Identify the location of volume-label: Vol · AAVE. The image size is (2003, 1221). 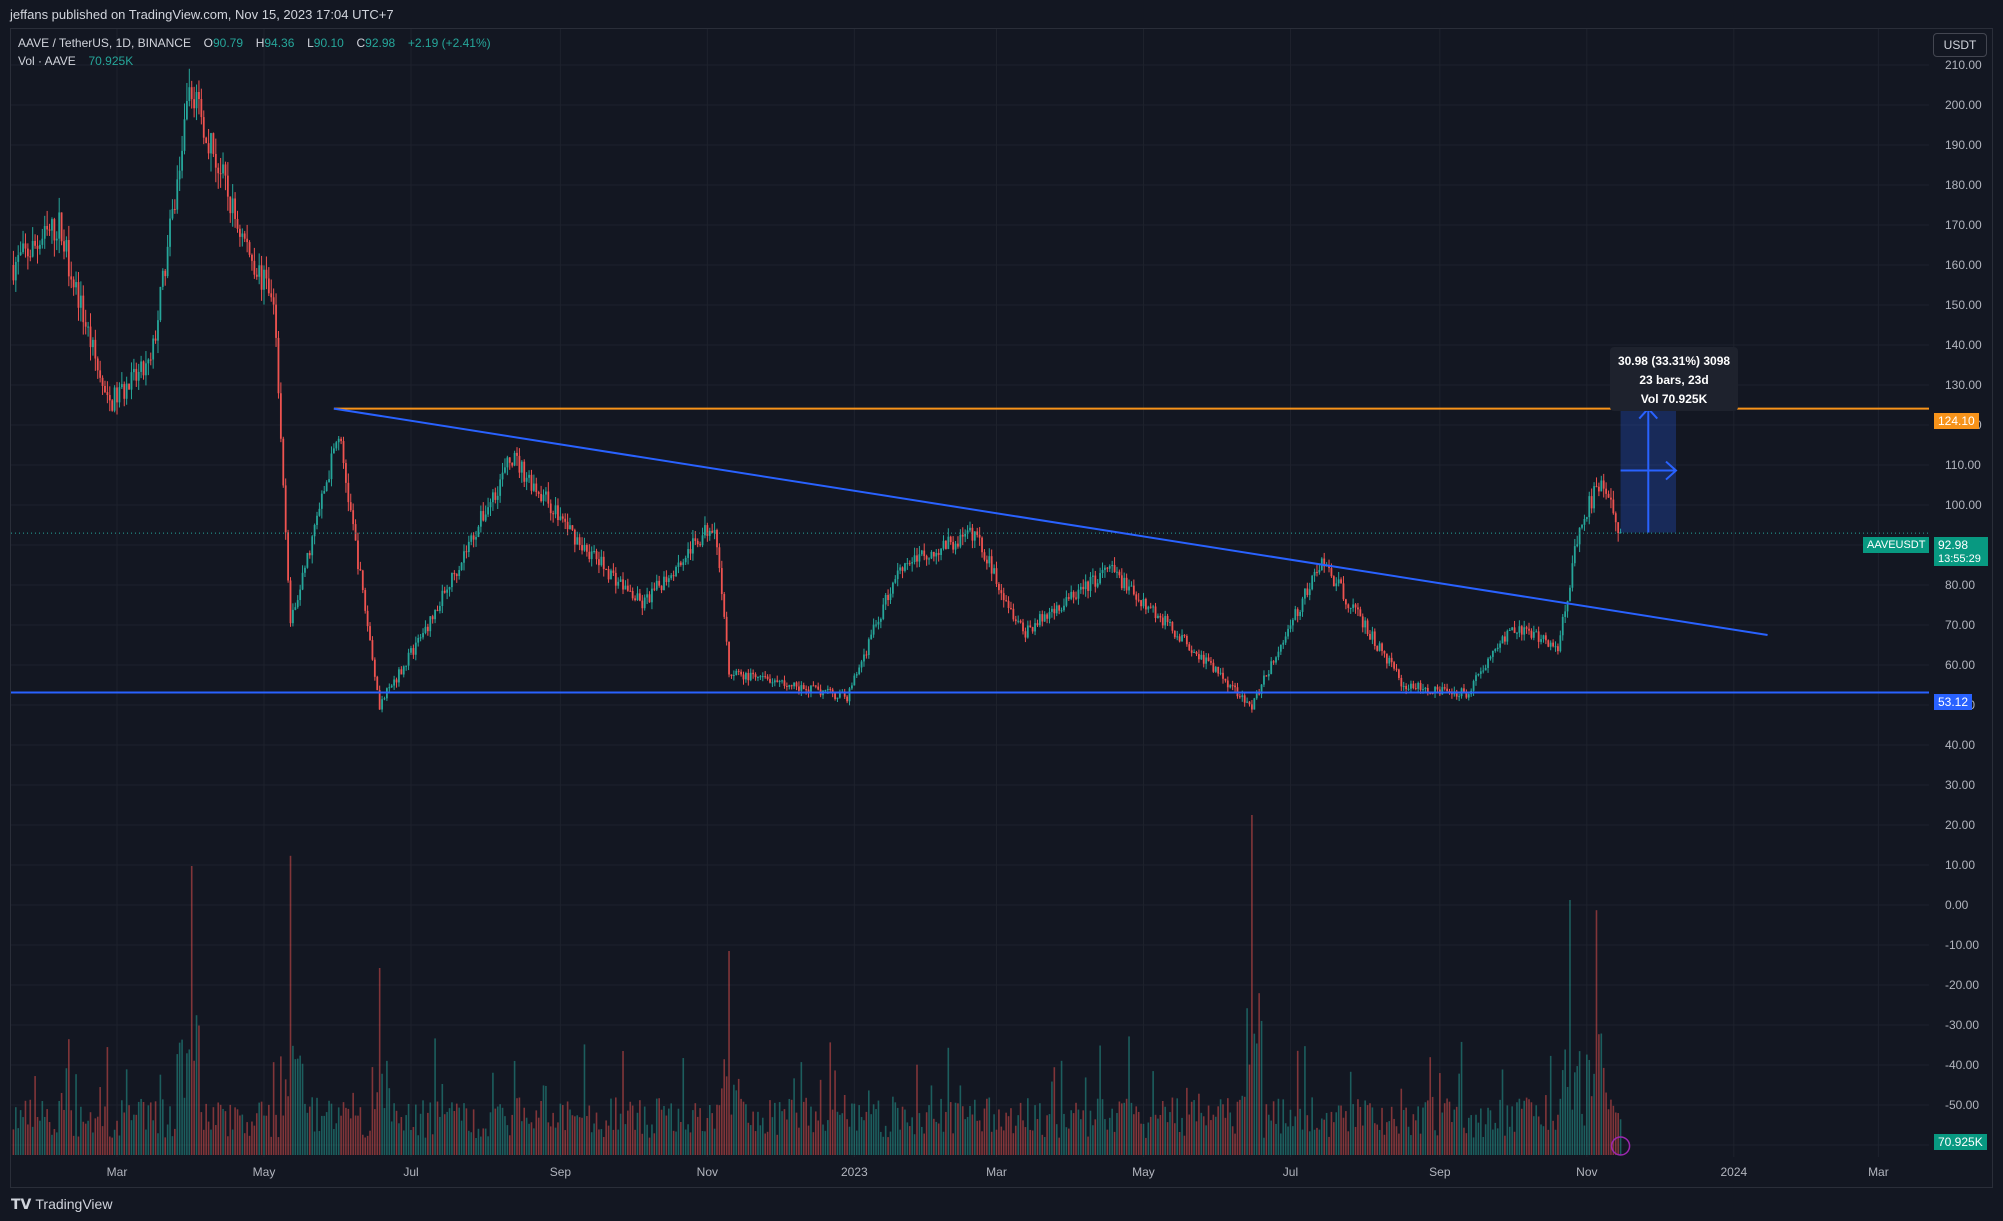
(47, 61).